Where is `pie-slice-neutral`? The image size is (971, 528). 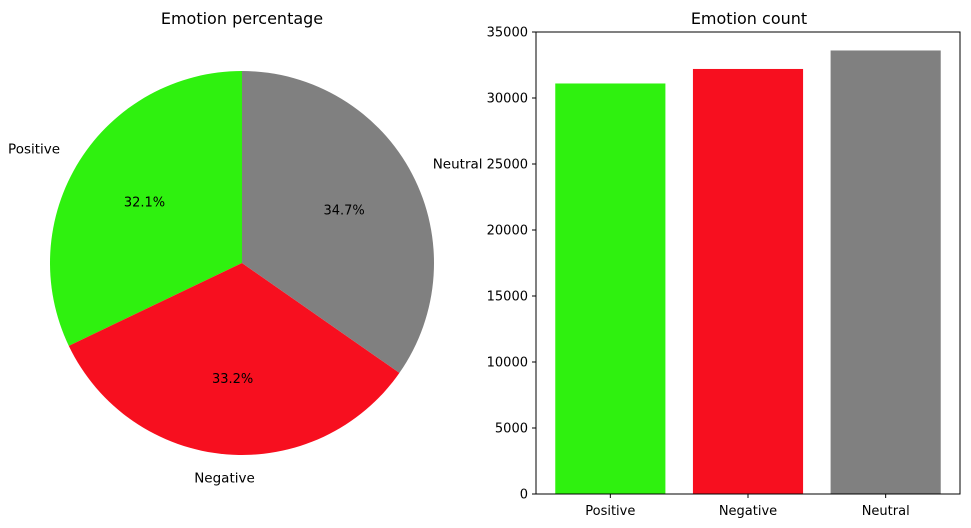
pie-slice-neutral is located at coordinates (338, 222).